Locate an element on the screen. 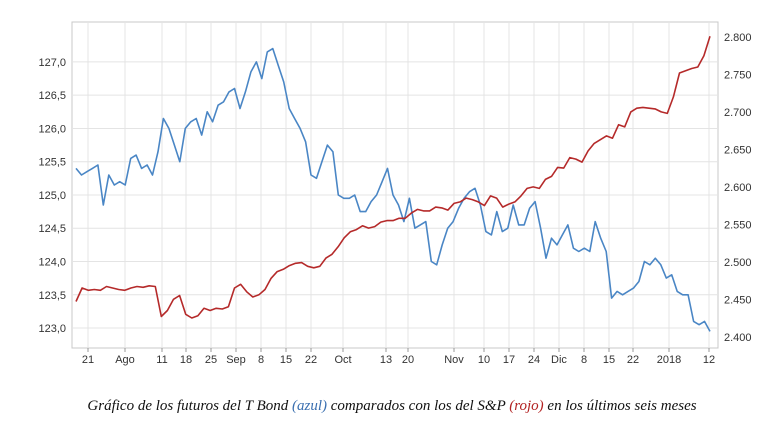 Image resolution: width=784 pixels, height=433 pixels. x-tick-label: 20 is located at coordinates (408, 360).